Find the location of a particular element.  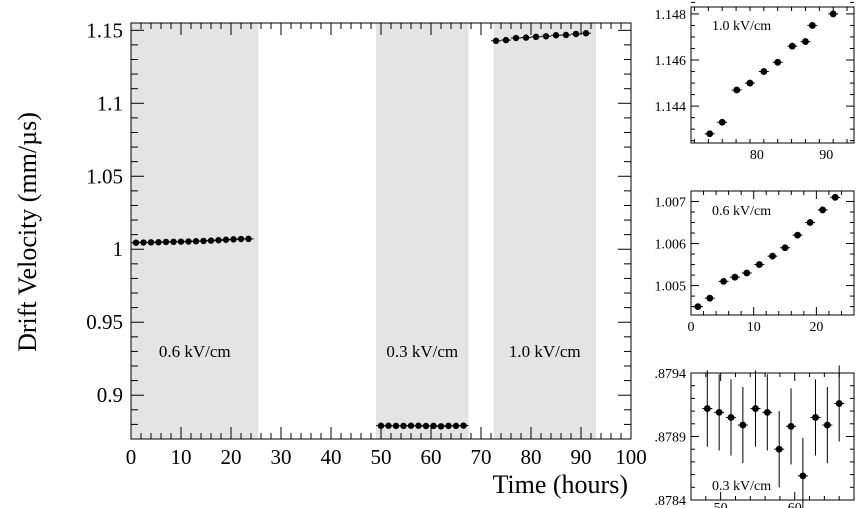

x-tick-label: 10 is located at coordinates (181, 457).